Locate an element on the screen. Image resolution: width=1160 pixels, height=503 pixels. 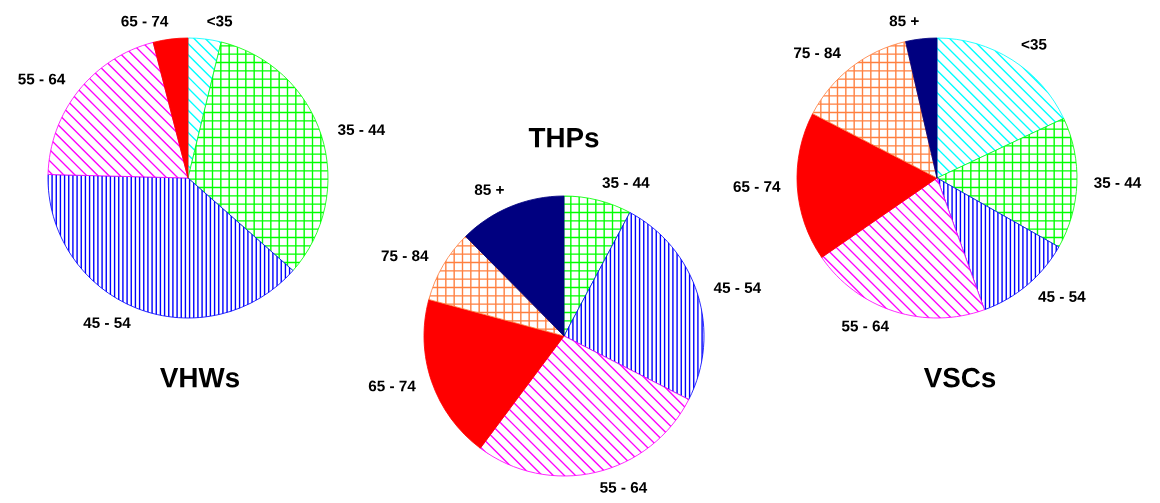
text: VSCs is located at coordinates (959, 377).